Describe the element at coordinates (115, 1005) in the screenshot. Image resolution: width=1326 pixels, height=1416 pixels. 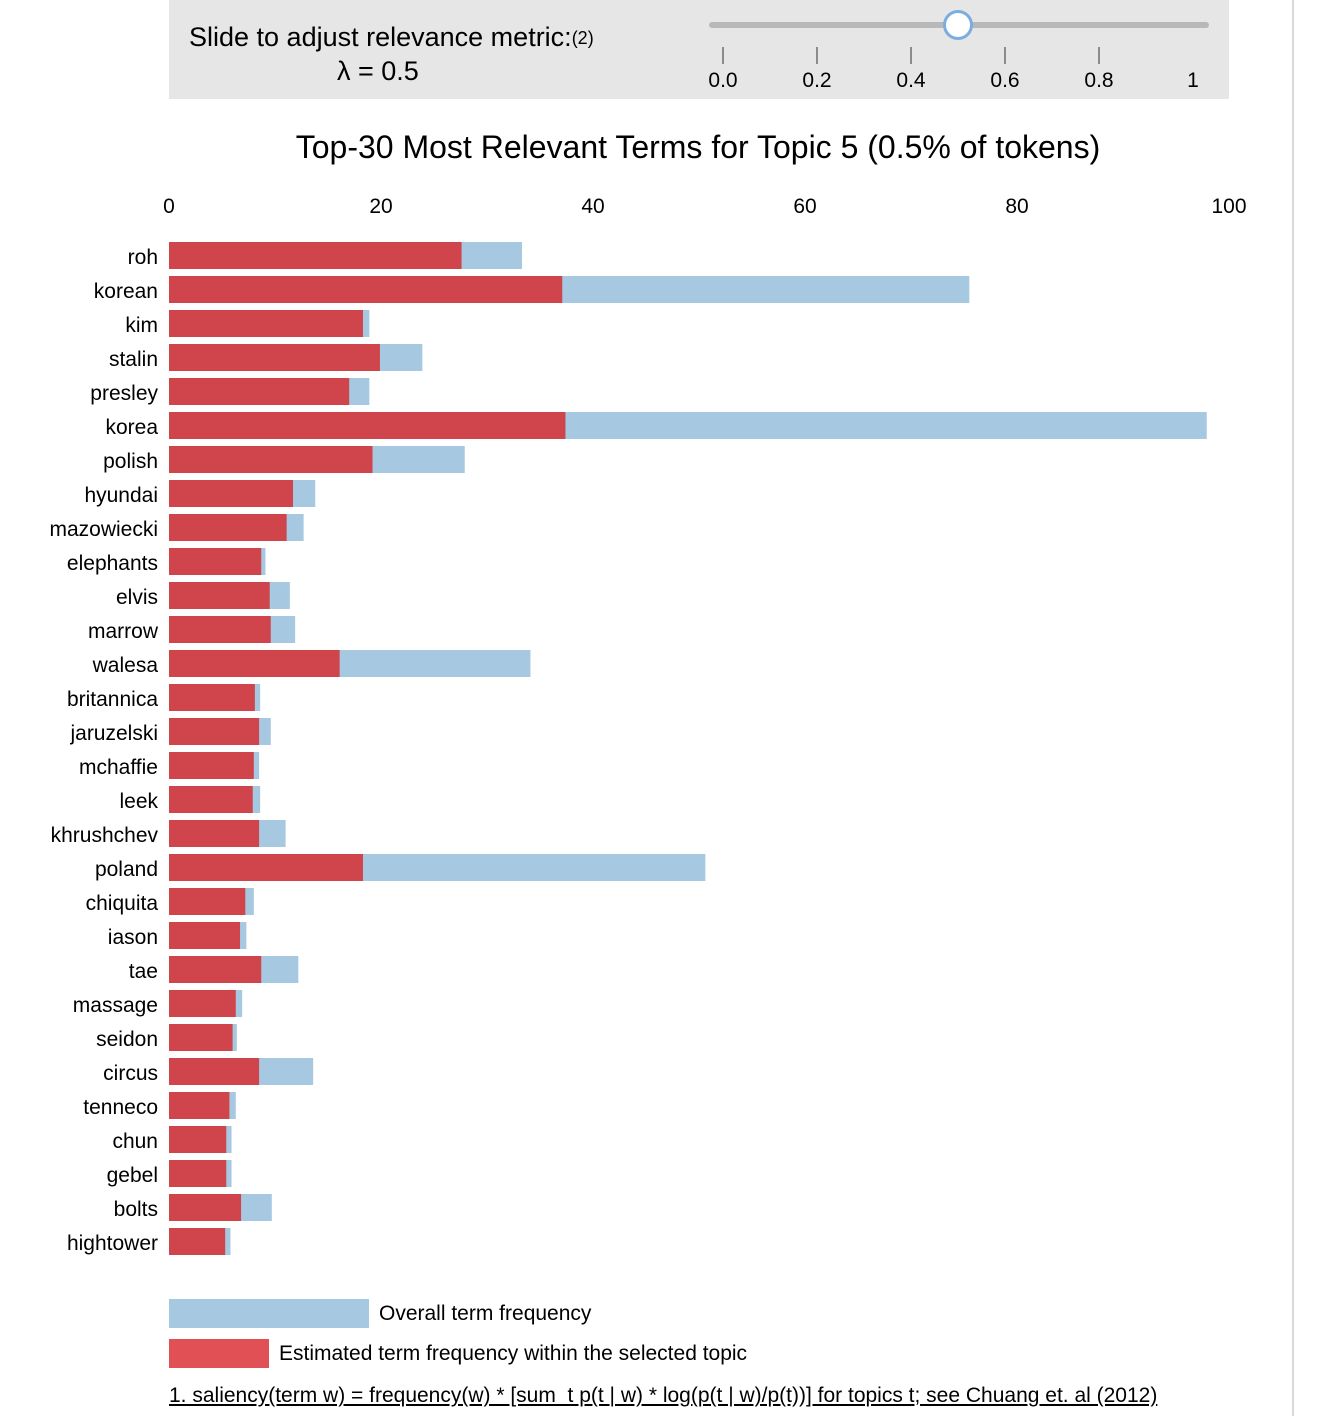
I see `term-label: massage` at that location.